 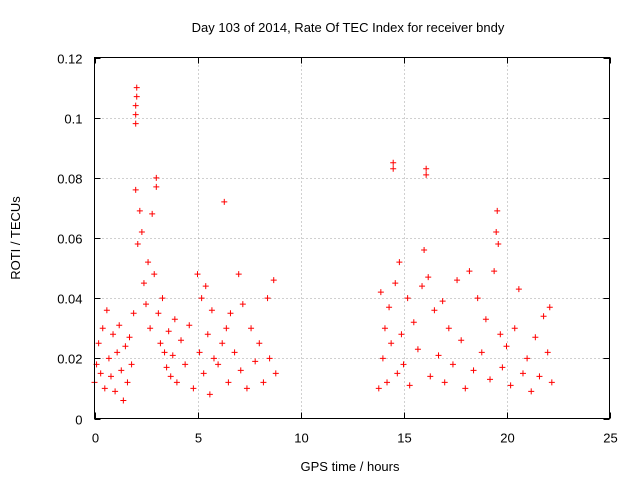 I want to click on y-tick-label: 0.1, so click(x=73, y=119).